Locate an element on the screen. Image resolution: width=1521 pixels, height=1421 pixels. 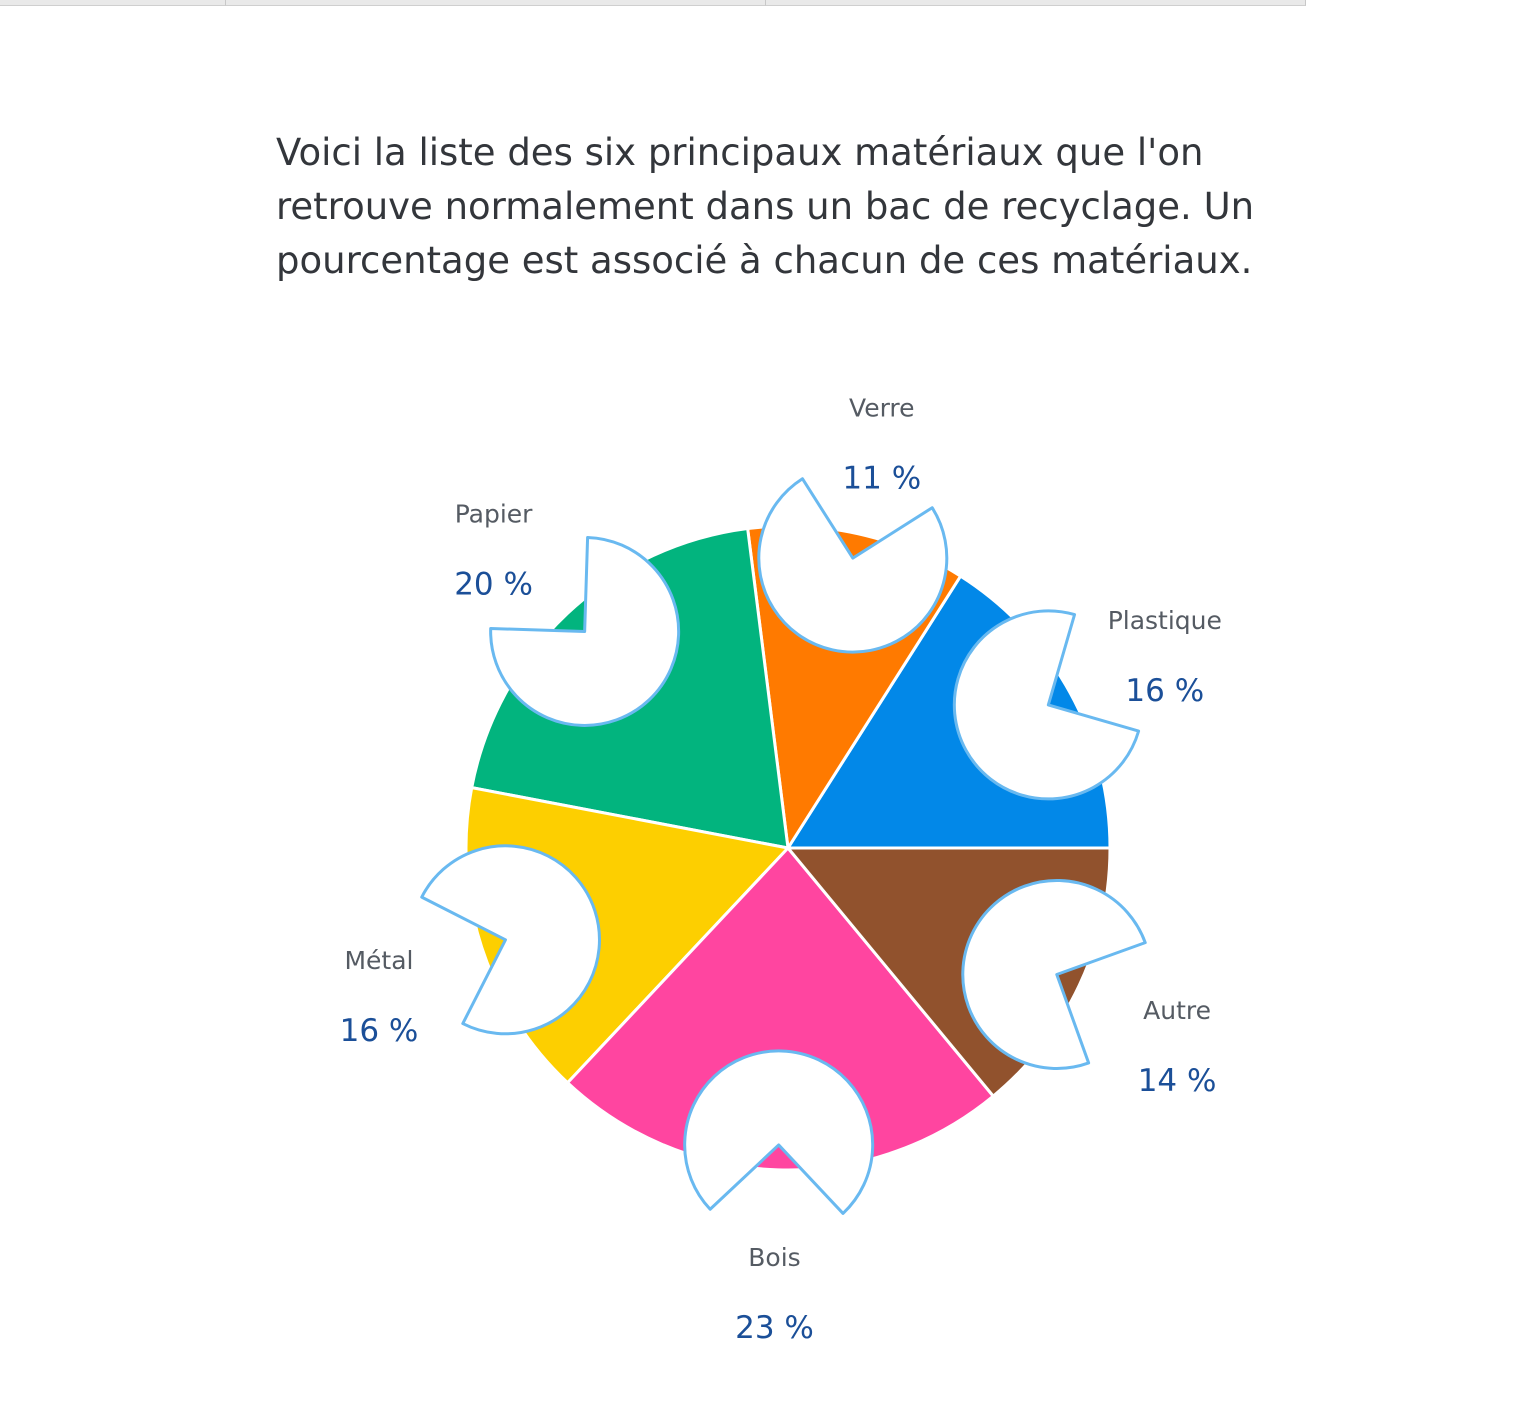
slice-label: Plastique is located at coordinates (1165, 620).